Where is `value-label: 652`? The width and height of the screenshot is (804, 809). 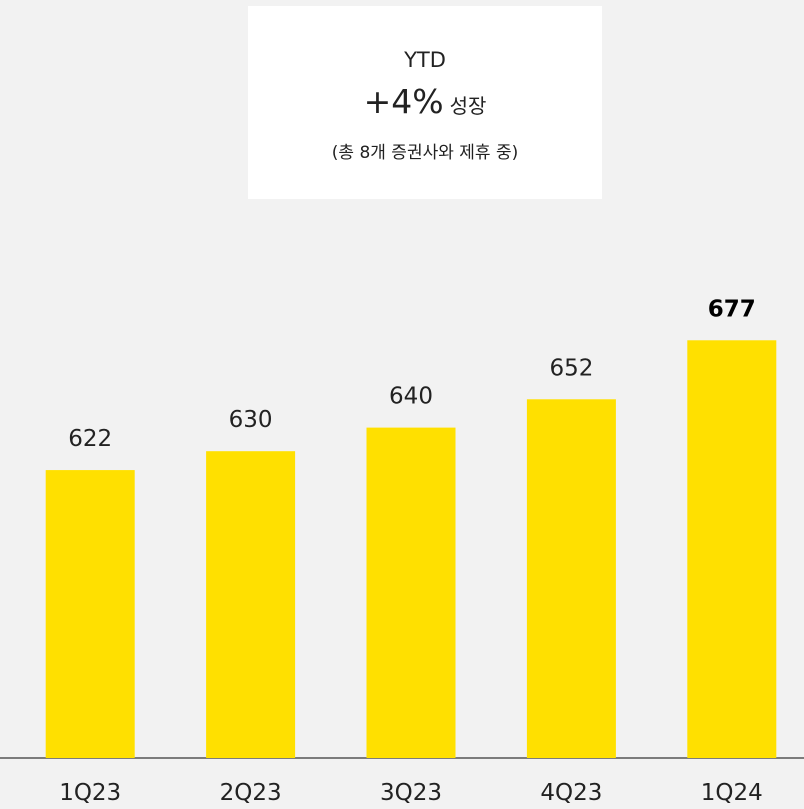 value-label: 652 is located at coordinates (571, 368).